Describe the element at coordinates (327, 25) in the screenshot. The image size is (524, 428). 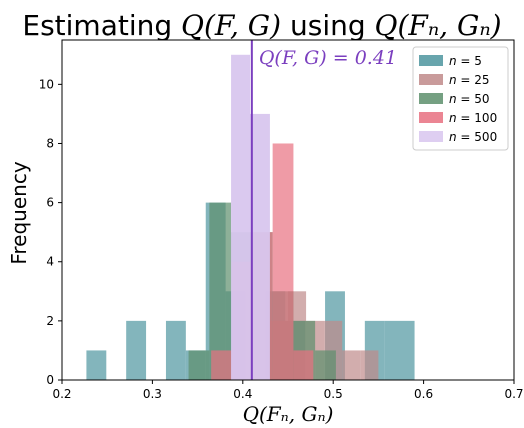
I see `title-middle: using` at that location.